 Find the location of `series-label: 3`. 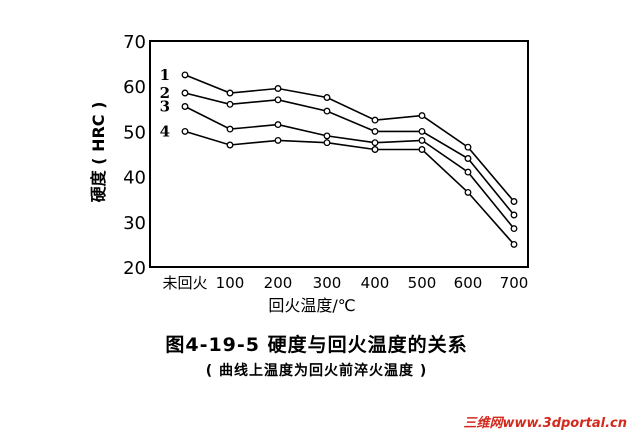

series-label: 3 is located at coordinates (165, 107).